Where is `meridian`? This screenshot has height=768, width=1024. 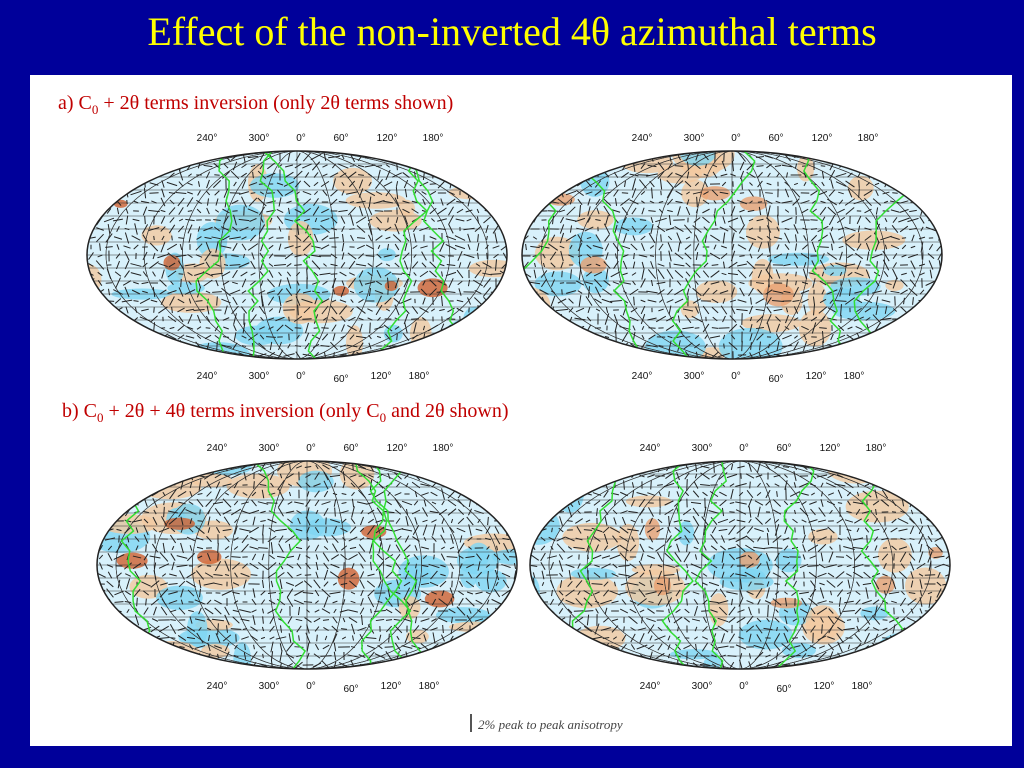
meridian is located at coordinates (307, 565).